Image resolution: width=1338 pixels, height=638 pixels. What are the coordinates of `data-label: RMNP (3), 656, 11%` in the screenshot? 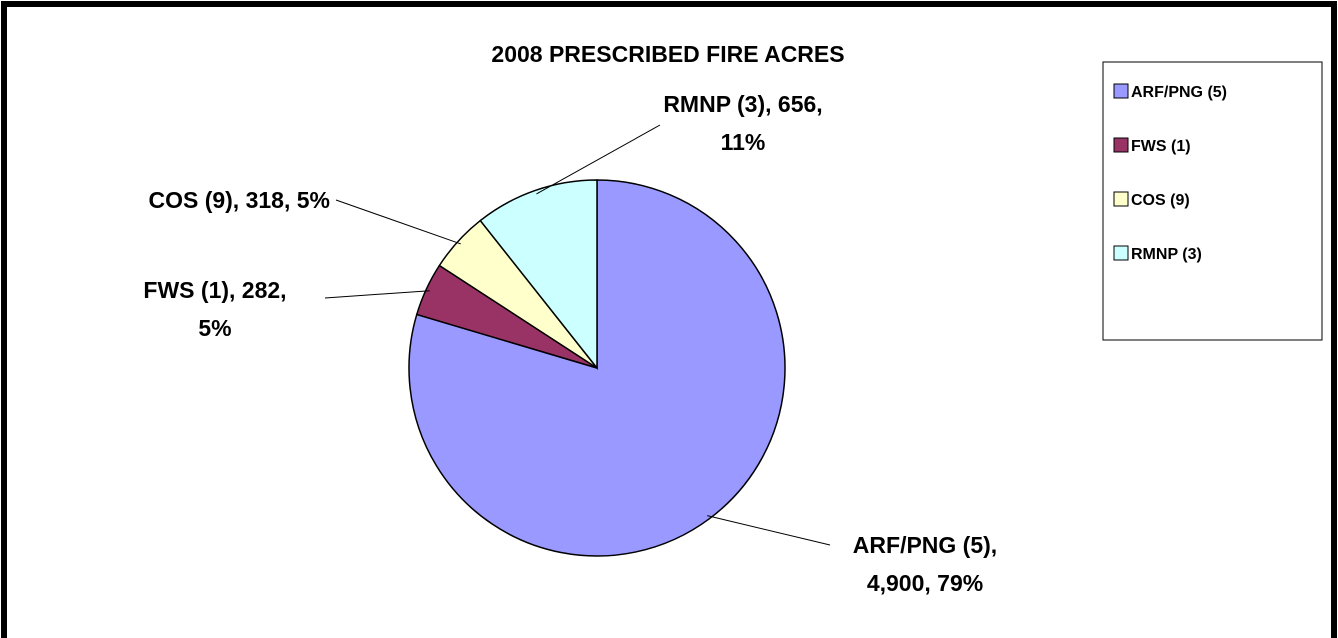 It's located at (742, 123).